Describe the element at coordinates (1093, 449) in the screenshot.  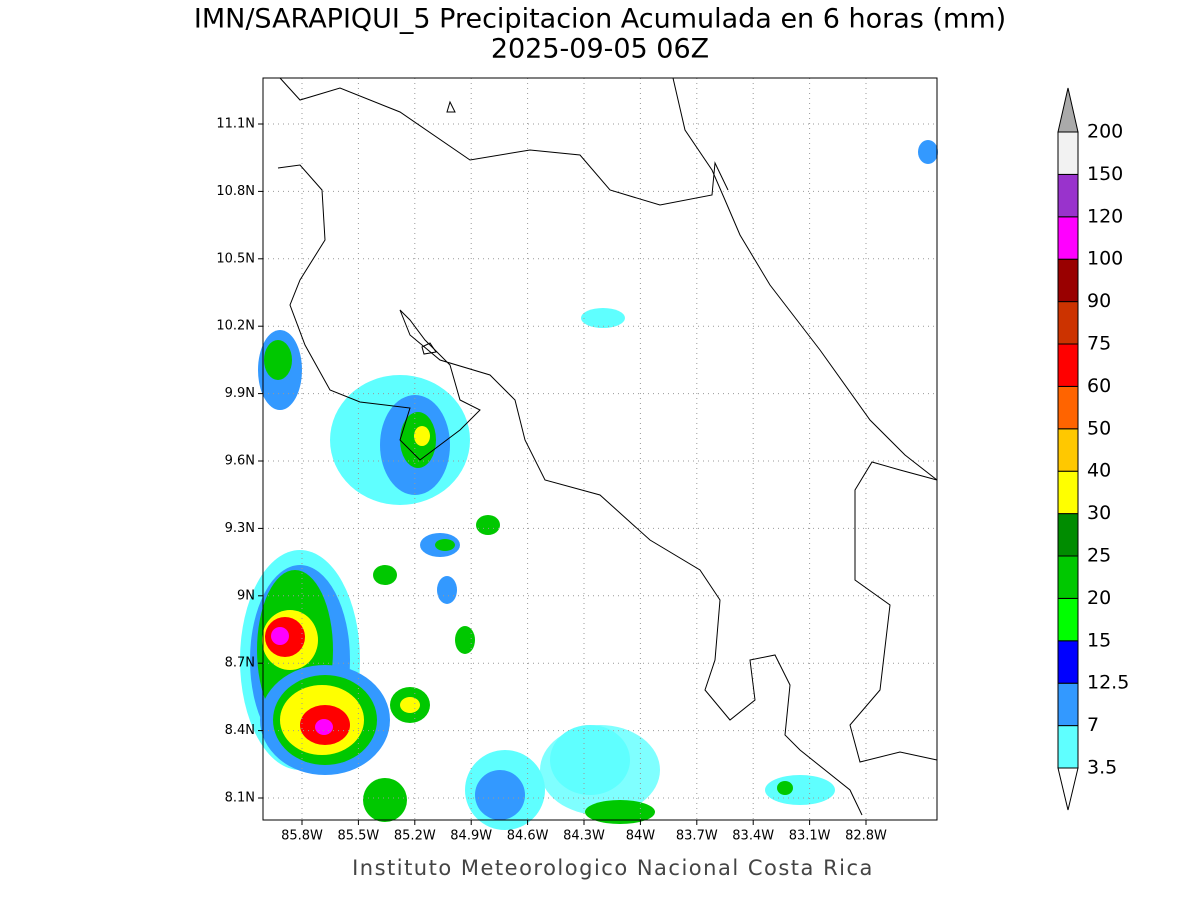
I see `colorbar: 3.5 7 12.5 15 20 25 30 40 50 60 75 90 100 120 150 200` at that location.